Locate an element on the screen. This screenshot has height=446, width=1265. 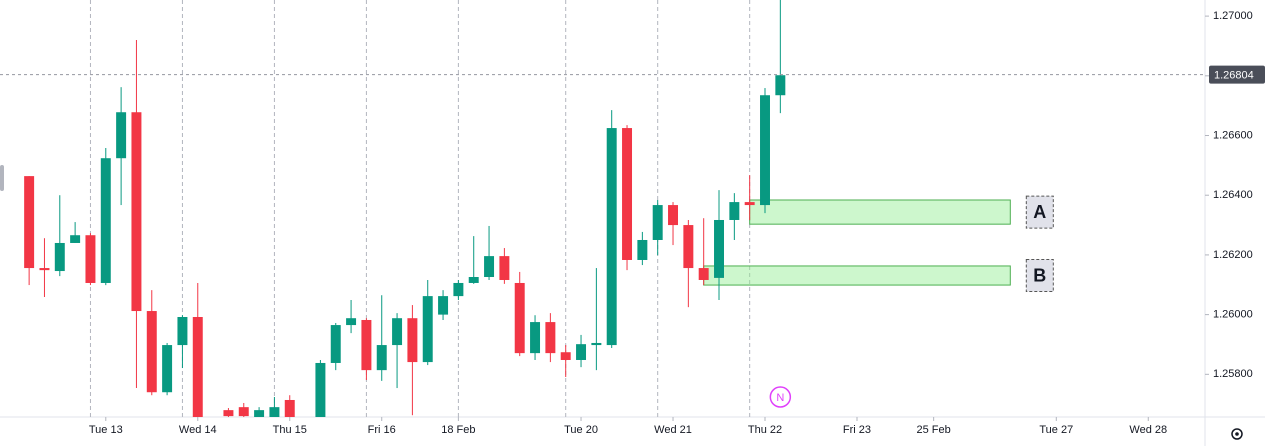
x-tick-label: Wed 28 is located at coordinates (1148, 430).